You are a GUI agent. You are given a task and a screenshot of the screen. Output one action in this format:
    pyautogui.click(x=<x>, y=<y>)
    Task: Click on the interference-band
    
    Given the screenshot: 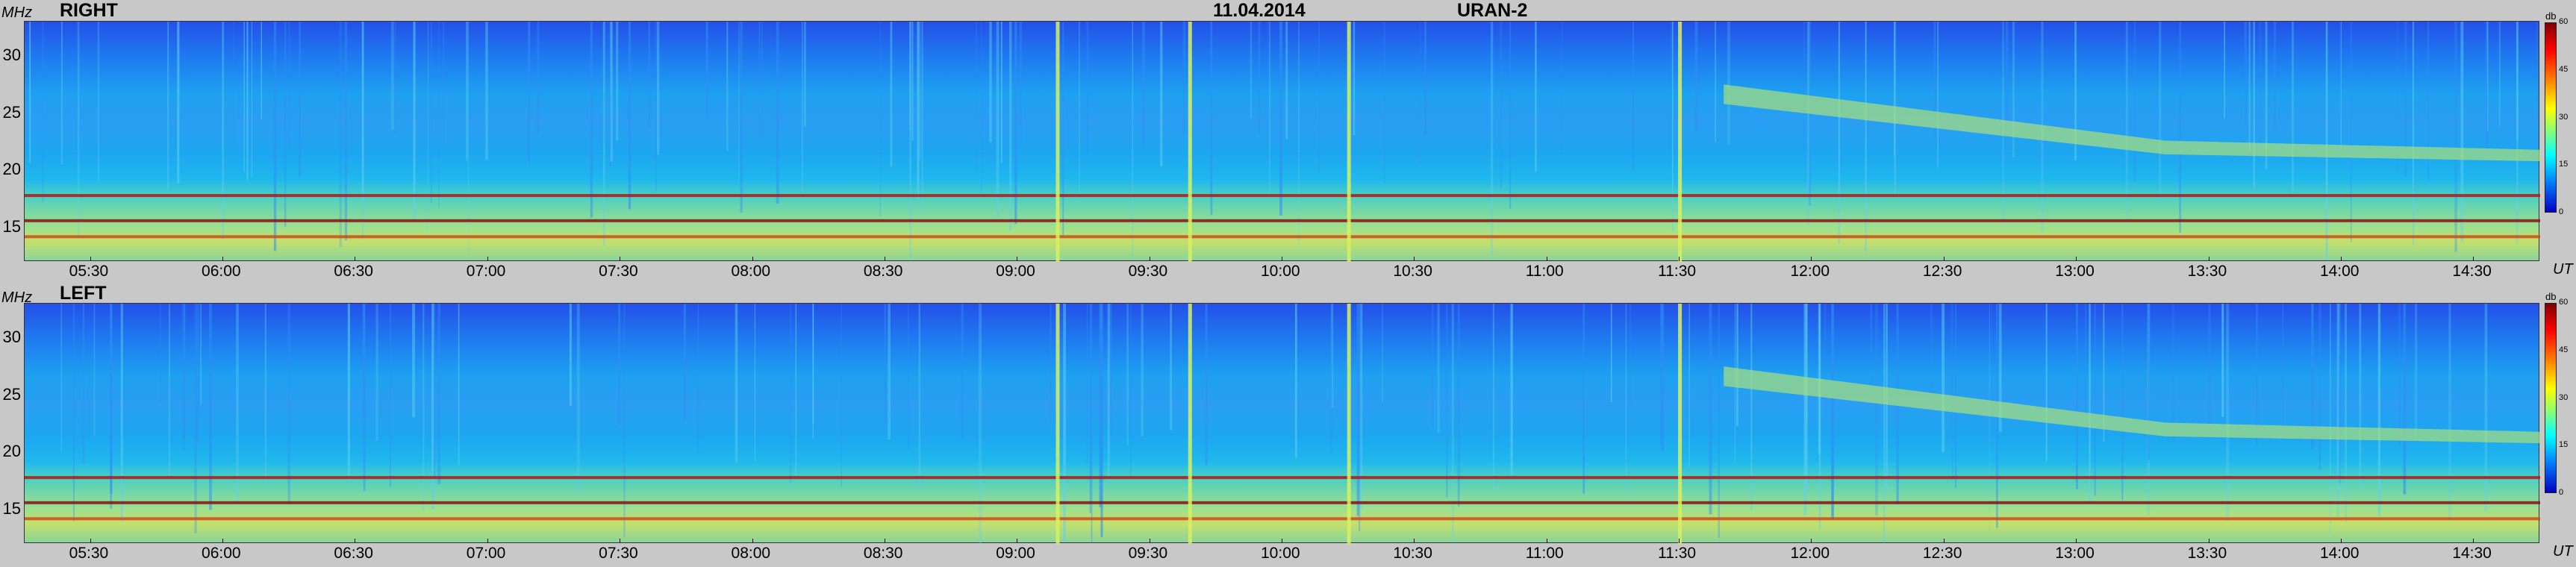 What is the action you would take?
    pyautogui.click(x=1282, y=237)
    